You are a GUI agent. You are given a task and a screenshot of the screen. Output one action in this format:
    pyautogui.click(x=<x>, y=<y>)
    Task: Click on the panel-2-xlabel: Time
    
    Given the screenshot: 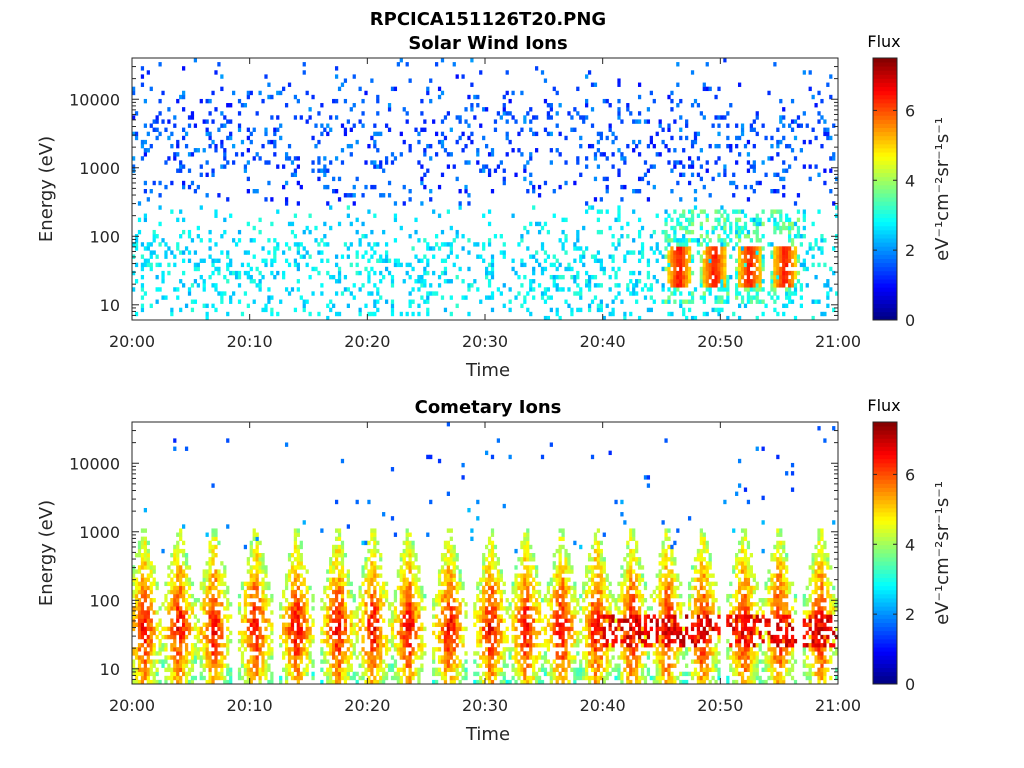 What is the action you would take?
    pyautogui.click(x=487, y=734)
    